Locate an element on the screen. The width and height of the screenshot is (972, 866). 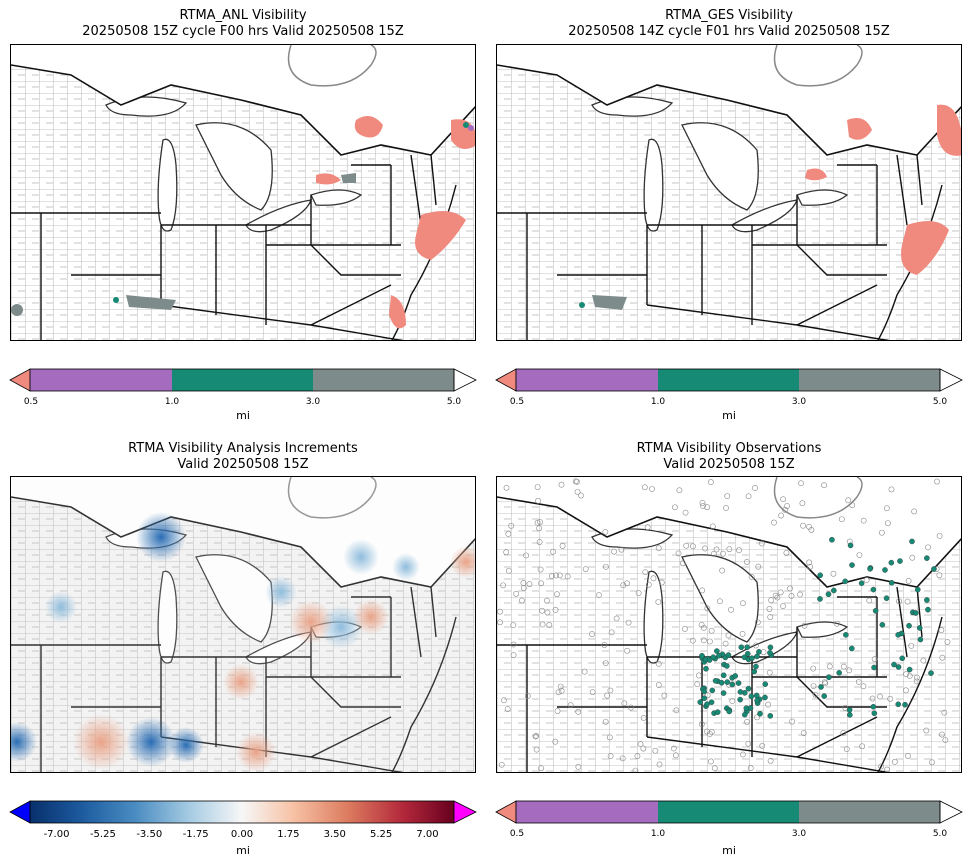
tick-label: 3.0 is located at coordinates (799, 834).